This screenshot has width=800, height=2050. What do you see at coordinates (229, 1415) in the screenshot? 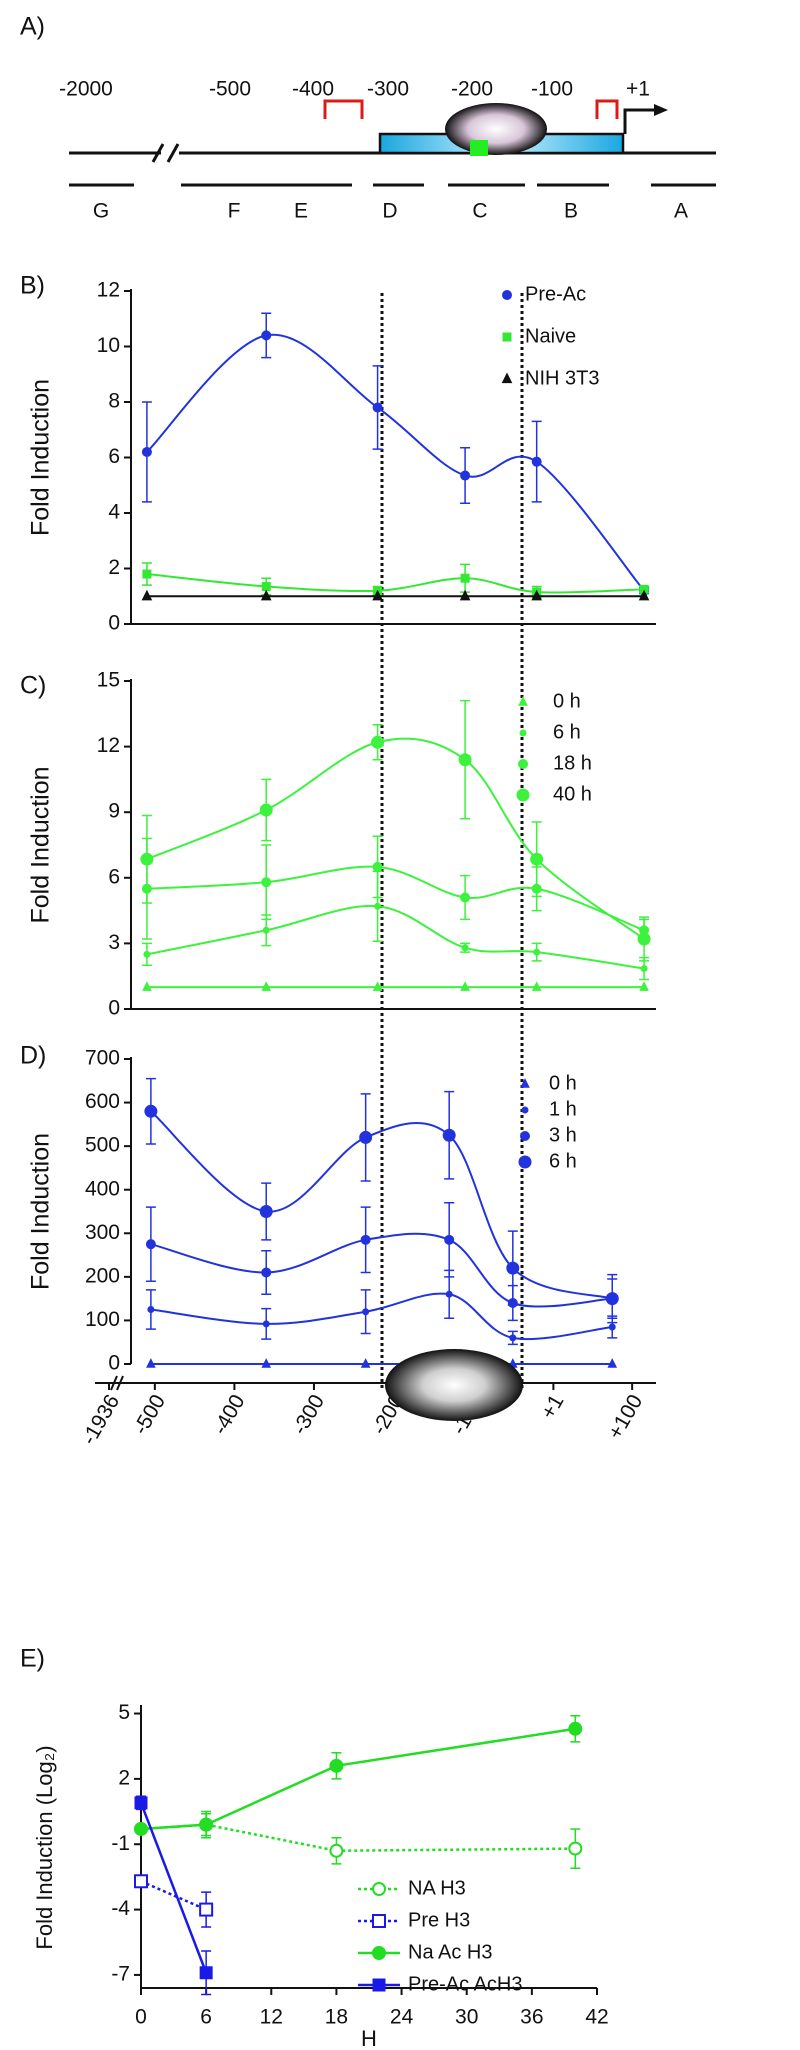
I see `x-tick-label: -400` at bounding box center [229, 1415].